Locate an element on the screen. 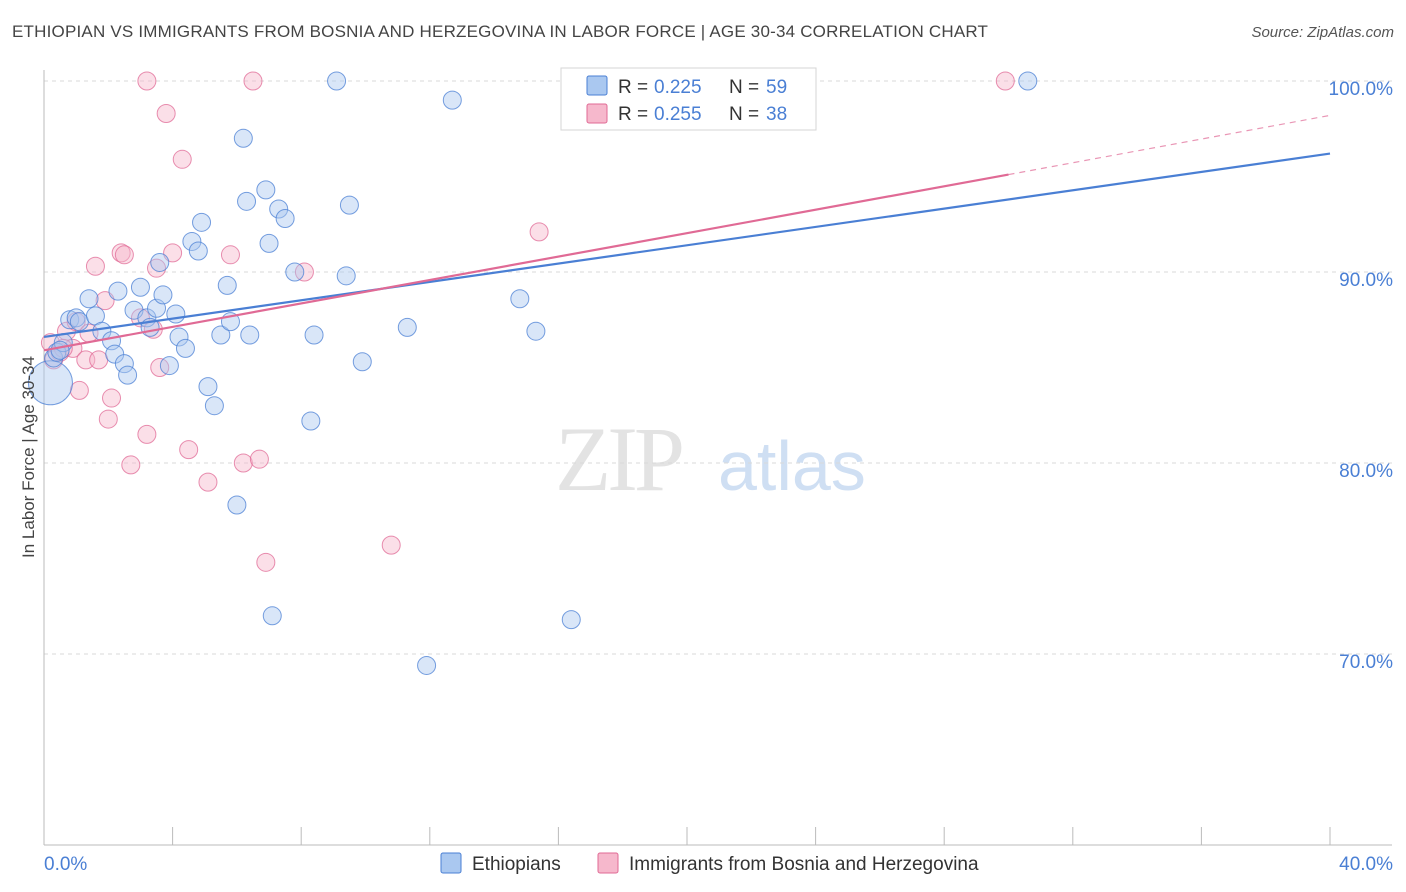 This screenshot has width=1406, height=892. x-tick-label: 40.0% is located at coordinates (1366, 864).